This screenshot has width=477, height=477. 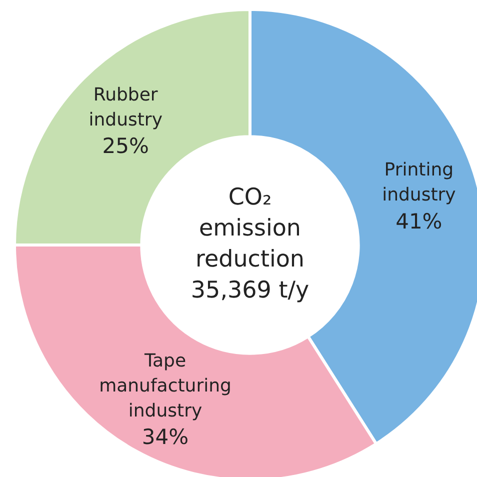 What do you see at coordinates (125, 146) in the screenshot?
I see `data-label: 25%` at bounding box center [125, 146].